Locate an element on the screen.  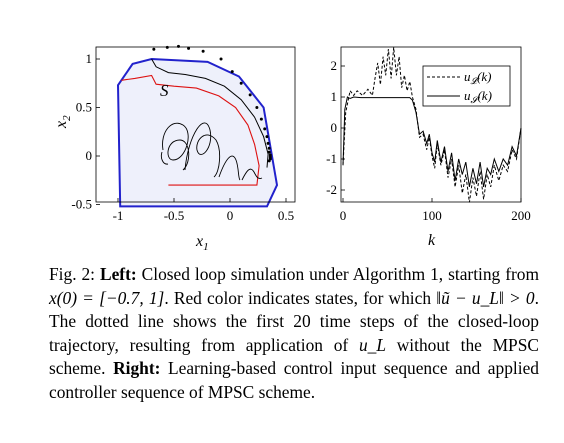
figure-label: Fig. 2: is located at coordinates (72, 274).